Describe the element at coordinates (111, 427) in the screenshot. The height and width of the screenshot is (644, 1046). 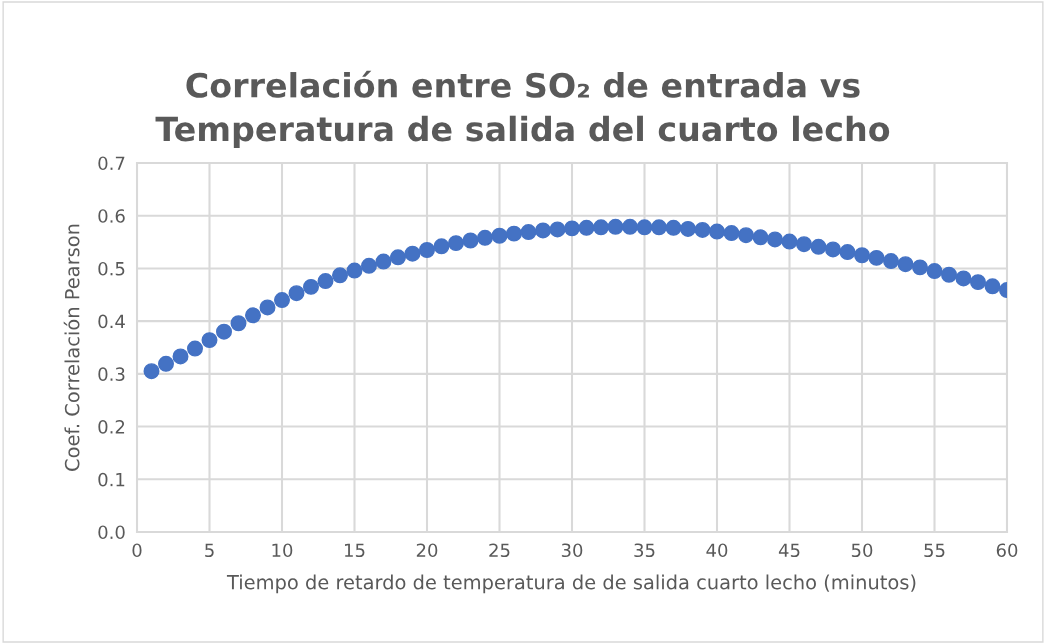
I see `y-tick-label: 0.2` at that location.